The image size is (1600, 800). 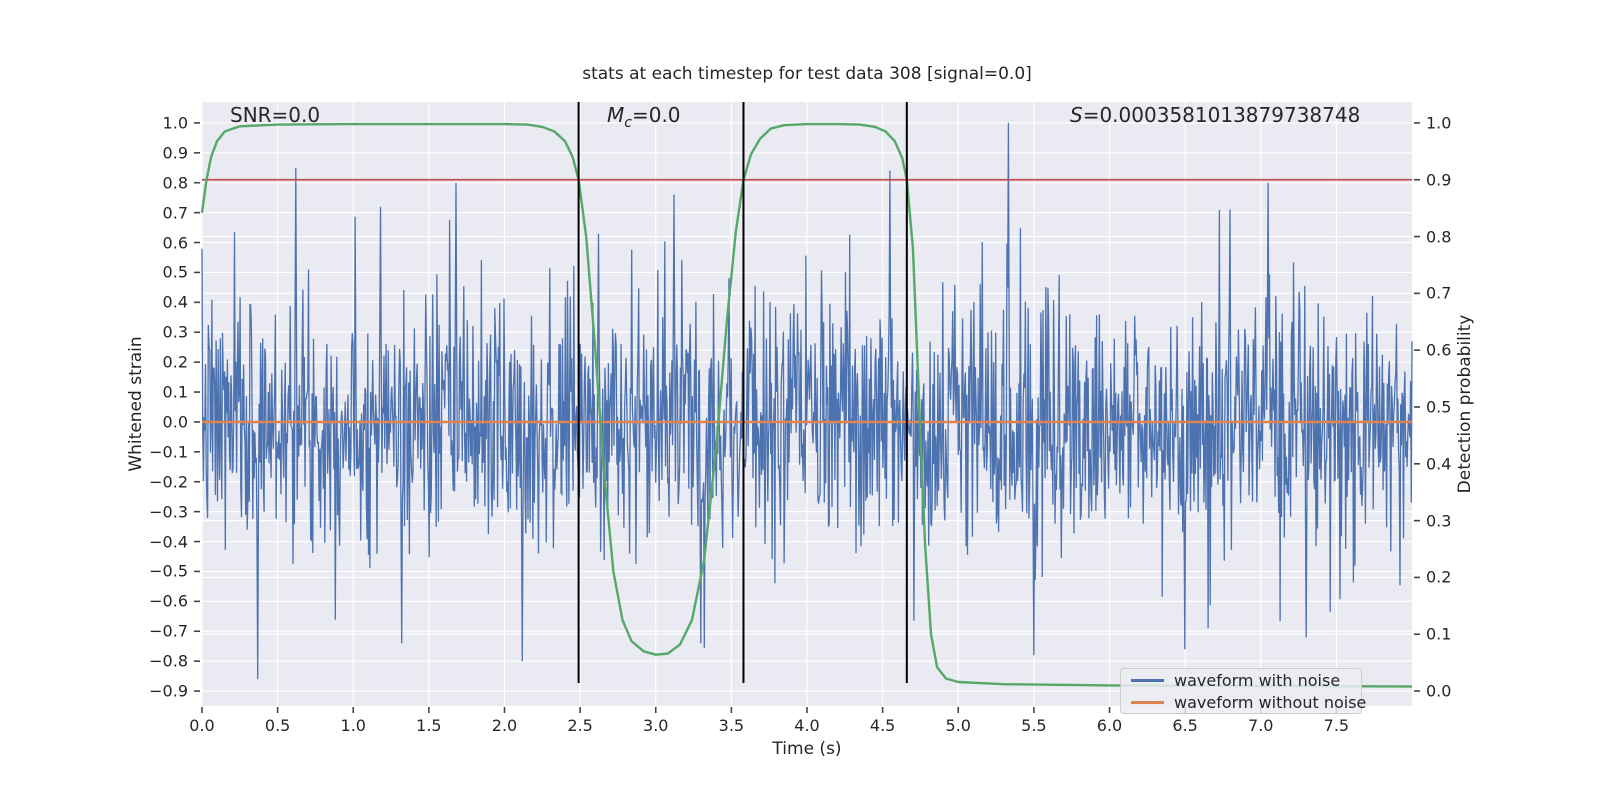 I want to click on y-tick-label-left: 0.1, so click(x=175, y=392).